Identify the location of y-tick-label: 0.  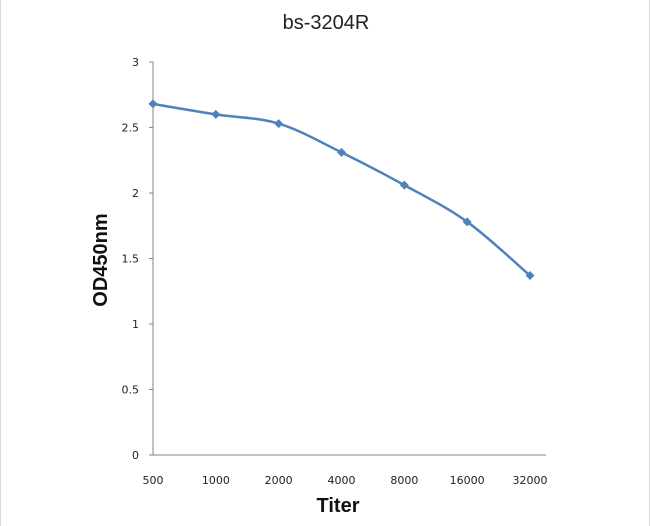
(135, 455).